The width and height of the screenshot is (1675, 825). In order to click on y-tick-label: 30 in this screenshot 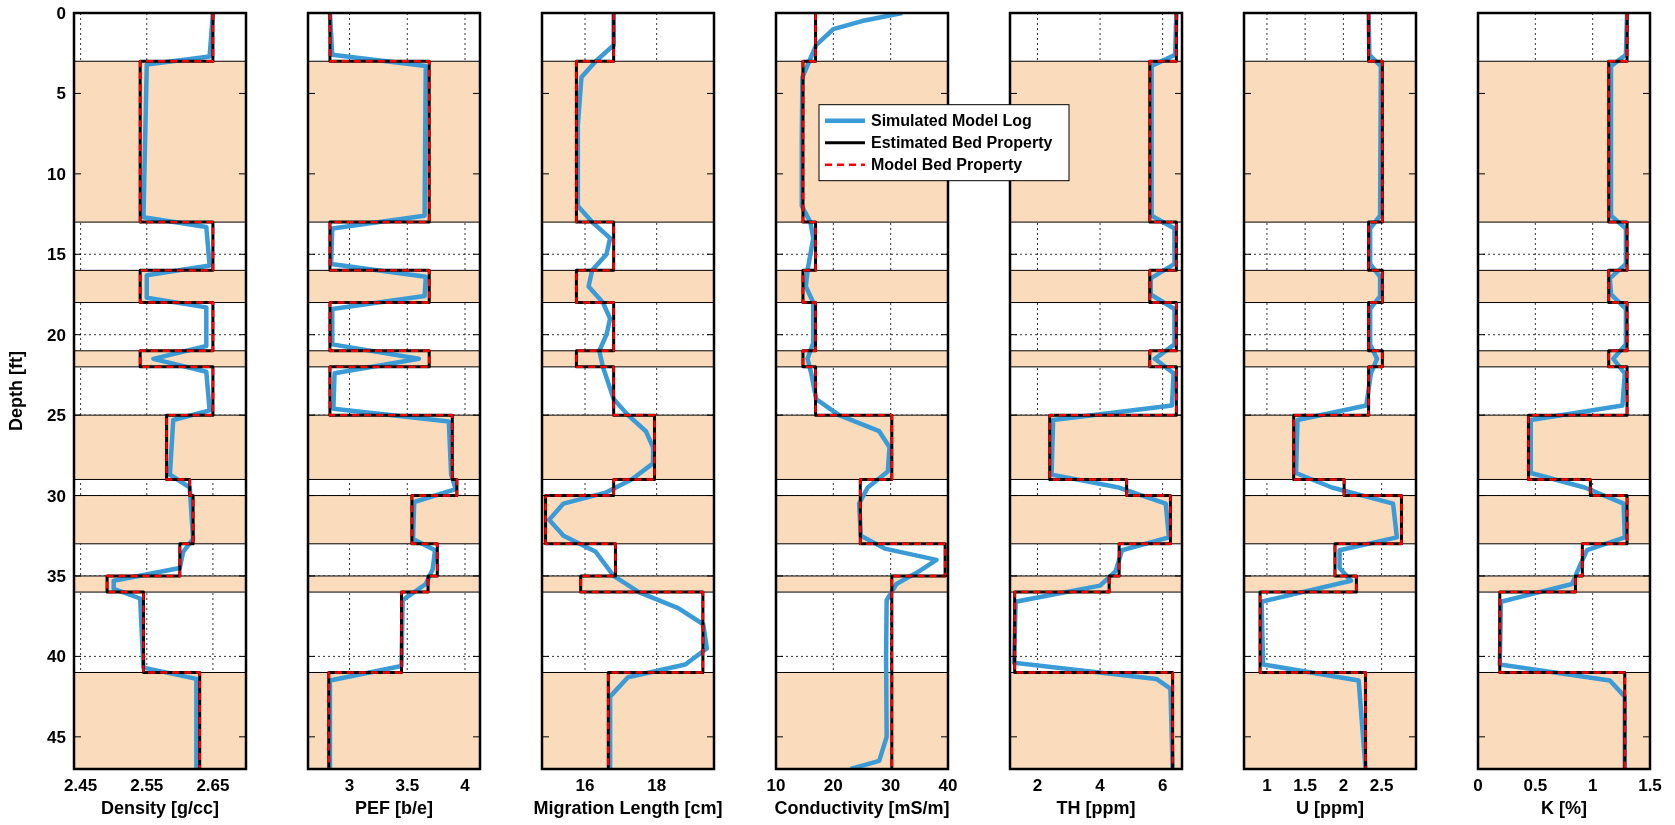, I will do `click(56, 496)`.